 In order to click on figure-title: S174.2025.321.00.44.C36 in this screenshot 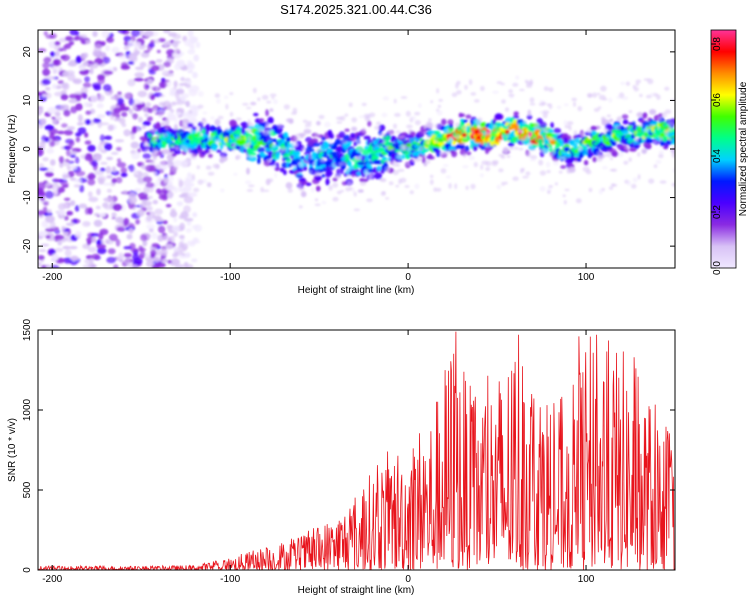, I will do `click(356, 9)`.